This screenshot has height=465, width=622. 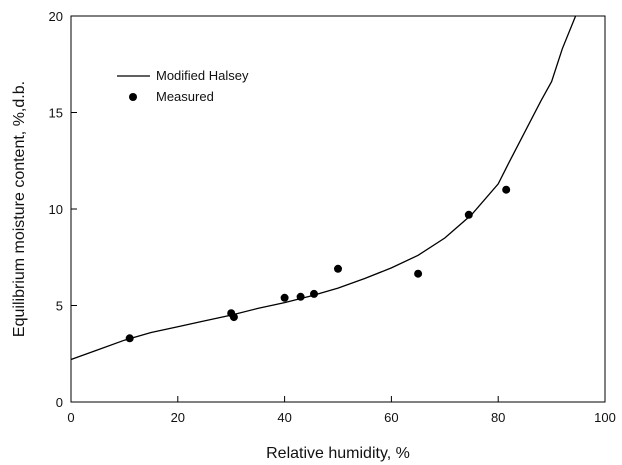 I want to click on y-tick-label: 15, so click(x=56, y=113).